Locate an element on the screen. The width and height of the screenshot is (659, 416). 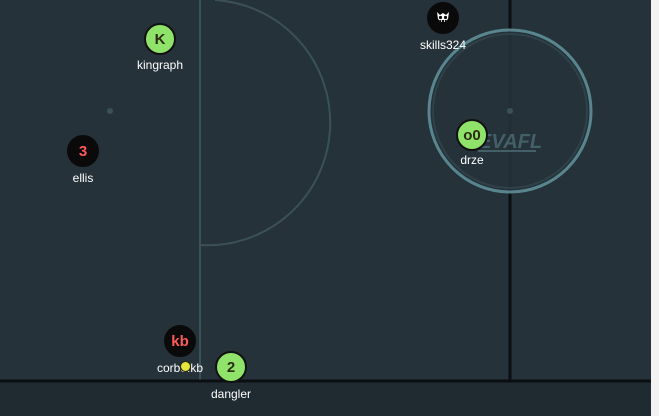
player-name-ellis: ellis is located at coordinates (83, 178).